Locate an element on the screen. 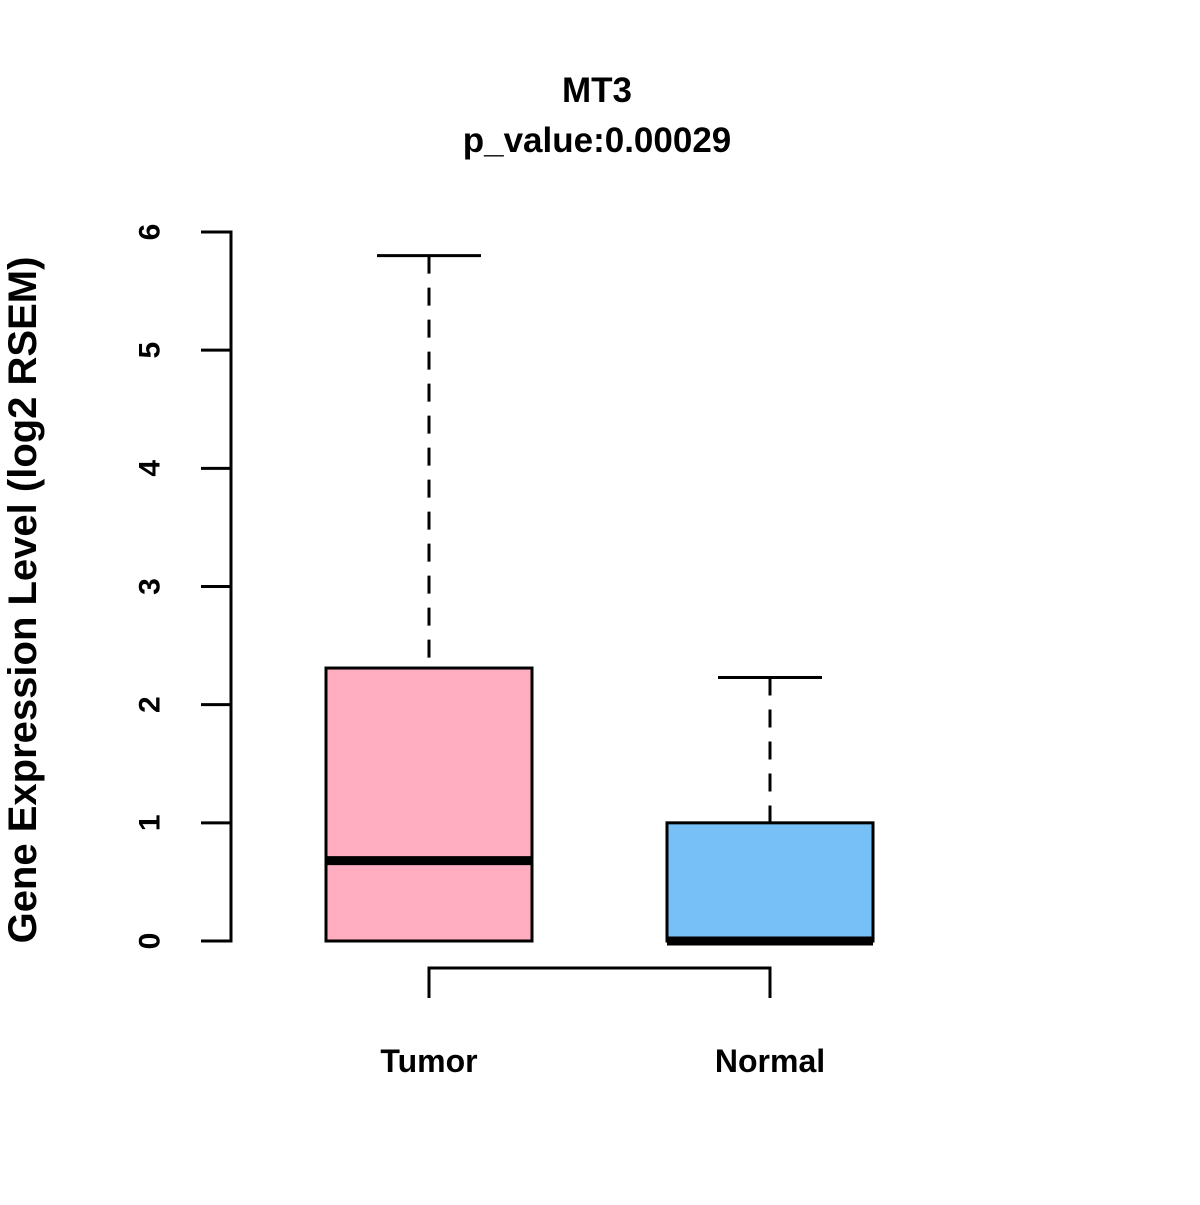 This screenshot has width=1200, height=1205. y-tick-label: 3 is located at coordinates (150, 586).